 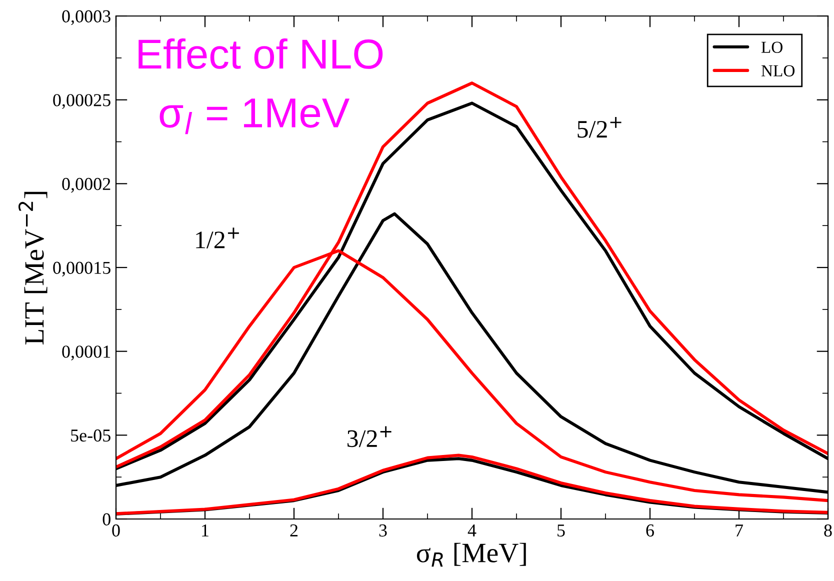 What do you see at coordinates (650, 530) in the screenshot?
I see `x-tick-label: 6` at bounding box center [650, 530].